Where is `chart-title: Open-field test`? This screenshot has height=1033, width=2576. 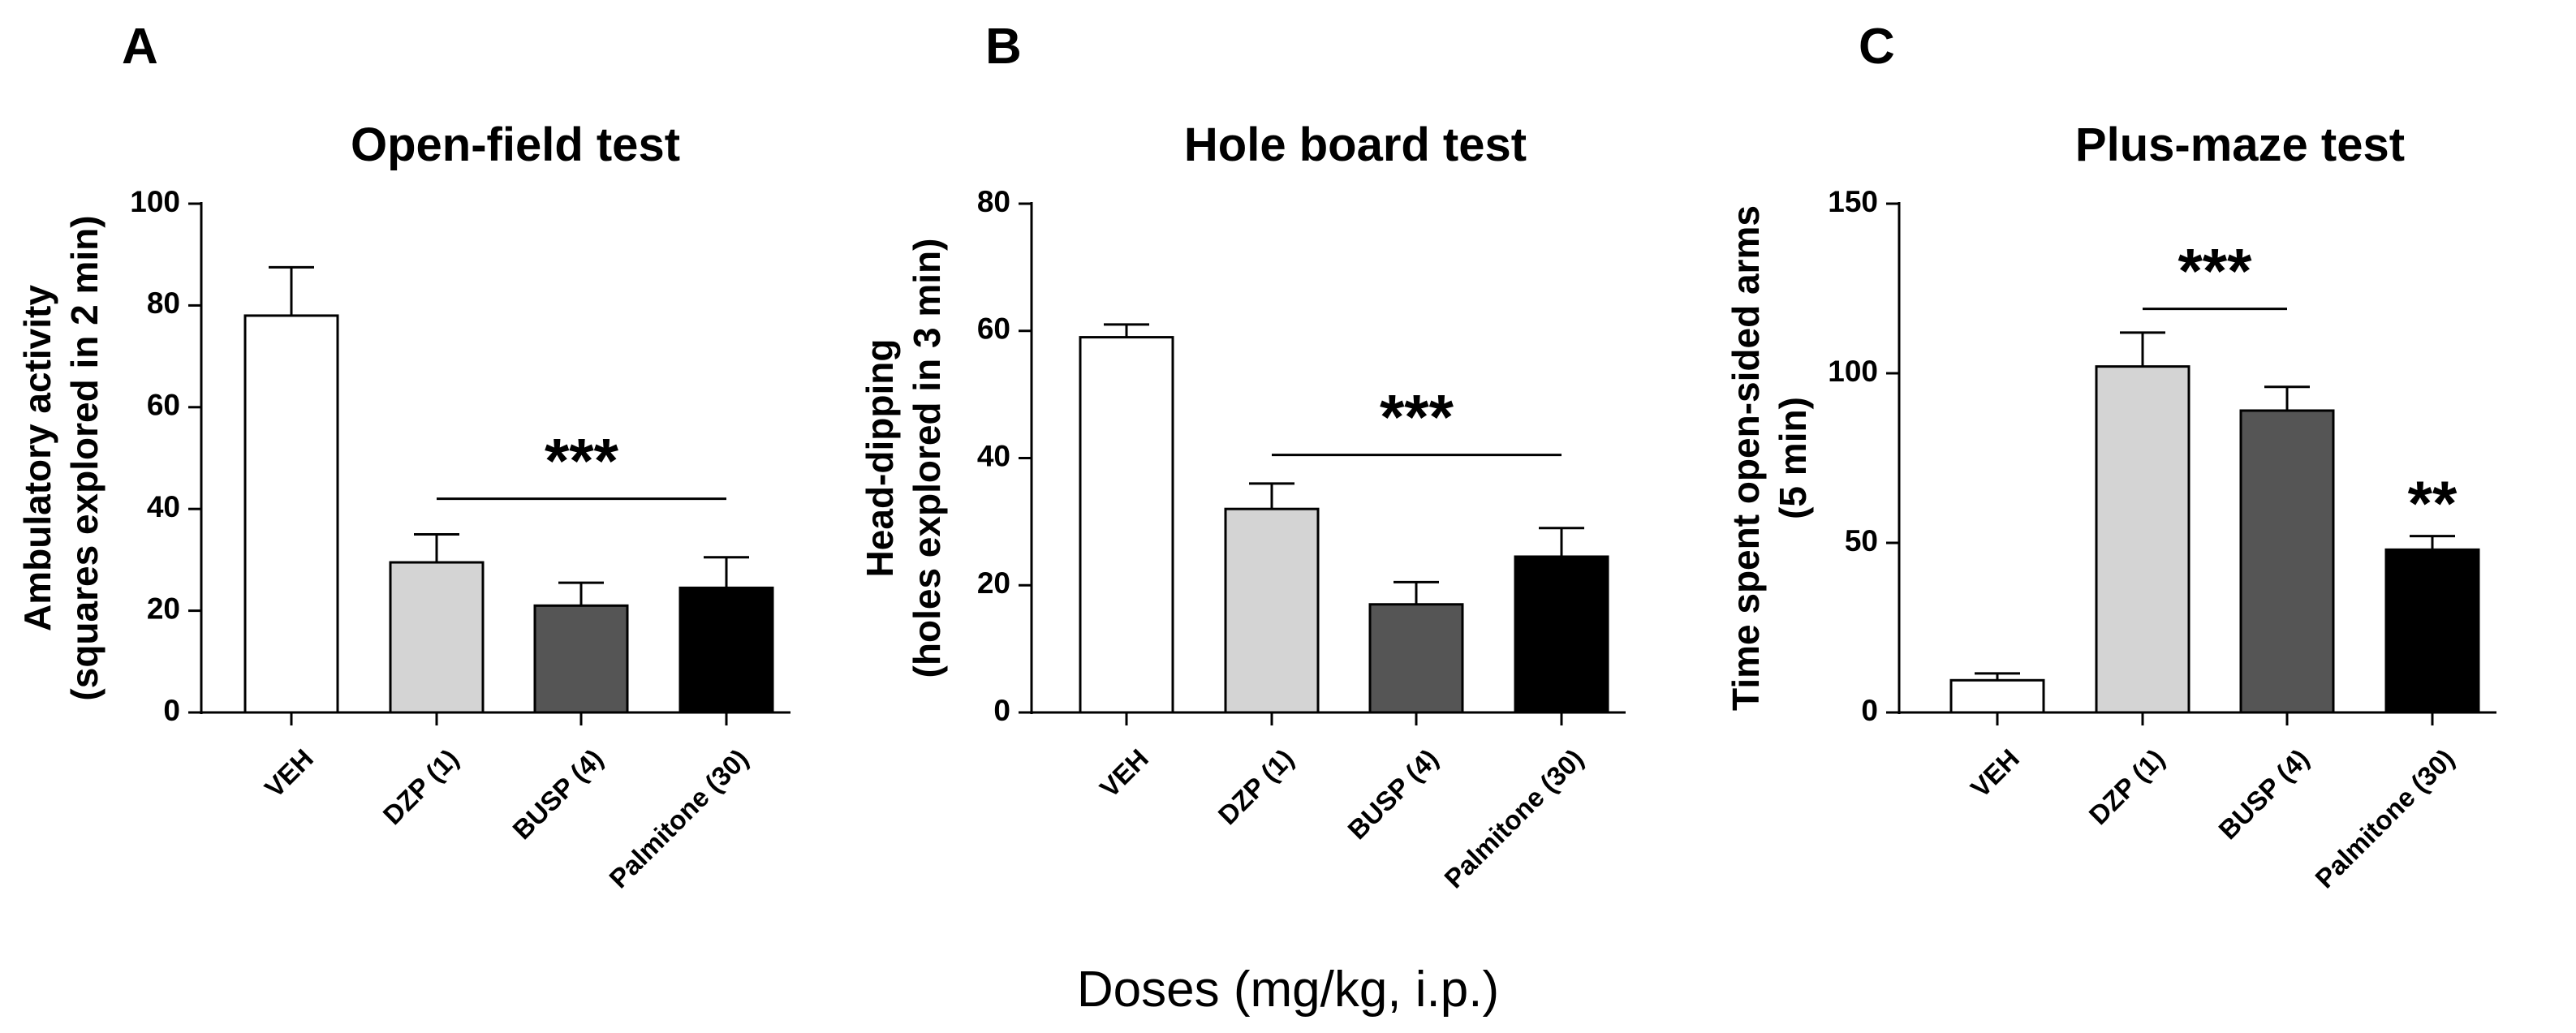
chart-title: Open-field test is located at coordinates (516, 144).